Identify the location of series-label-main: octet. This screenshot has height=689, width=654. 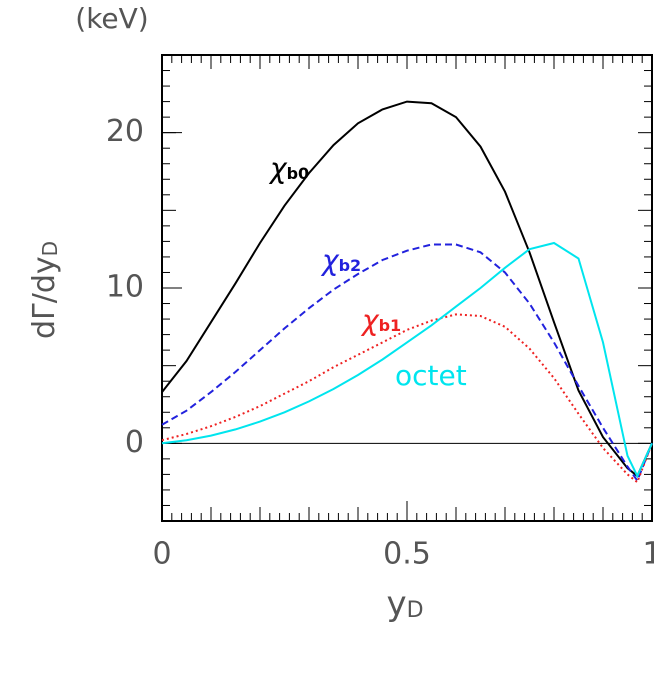
(431, 375).